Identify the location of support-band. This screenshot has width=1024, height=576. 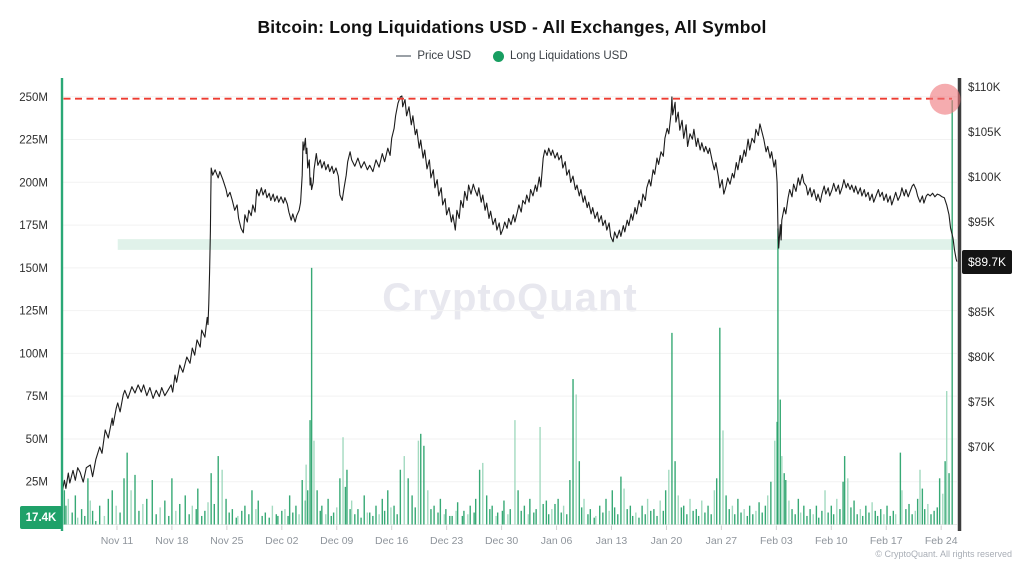
(537, 244).